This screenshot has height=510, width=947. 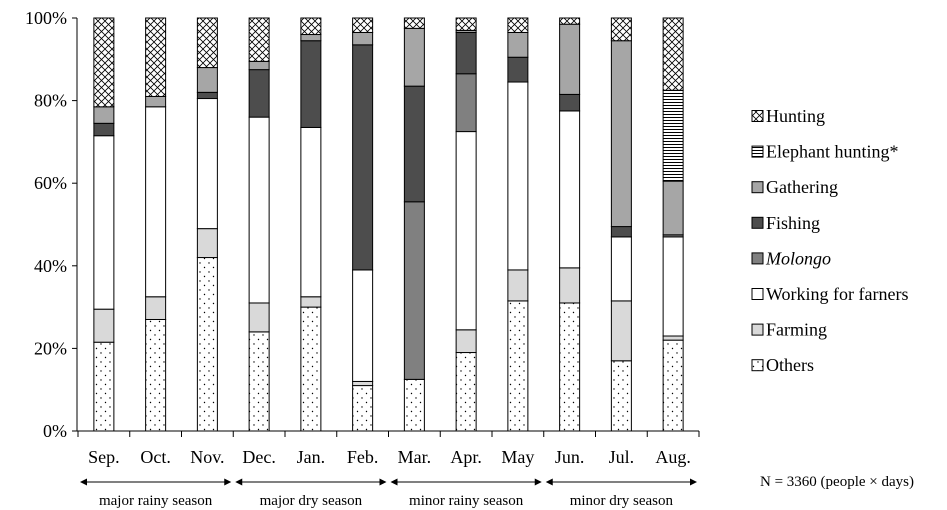 I want to click on season-label: minor dry season, so click(x=622, y=501).